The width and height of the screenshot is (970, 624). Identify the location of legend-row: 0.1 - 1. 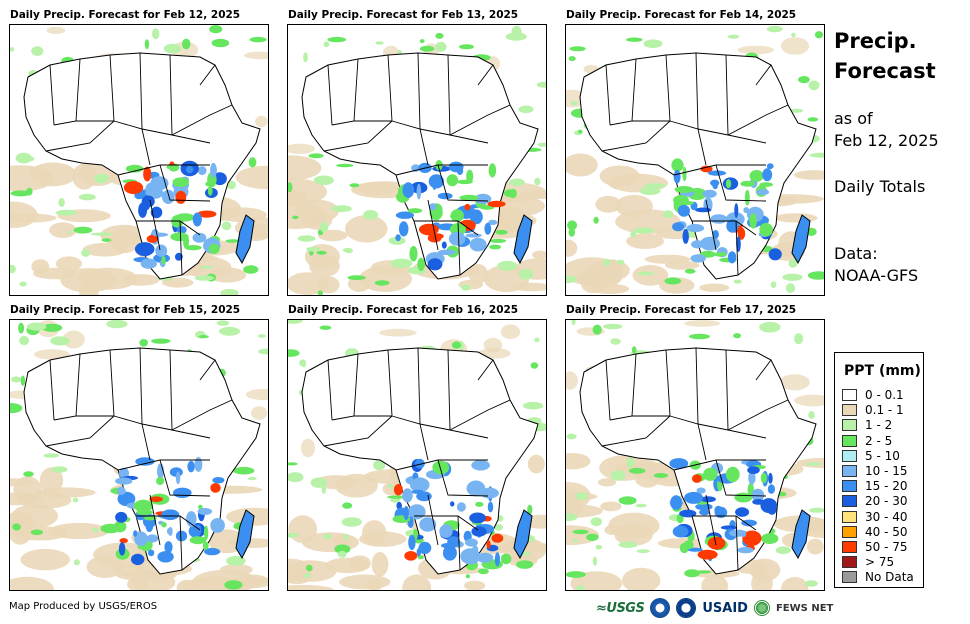
(873, 410).